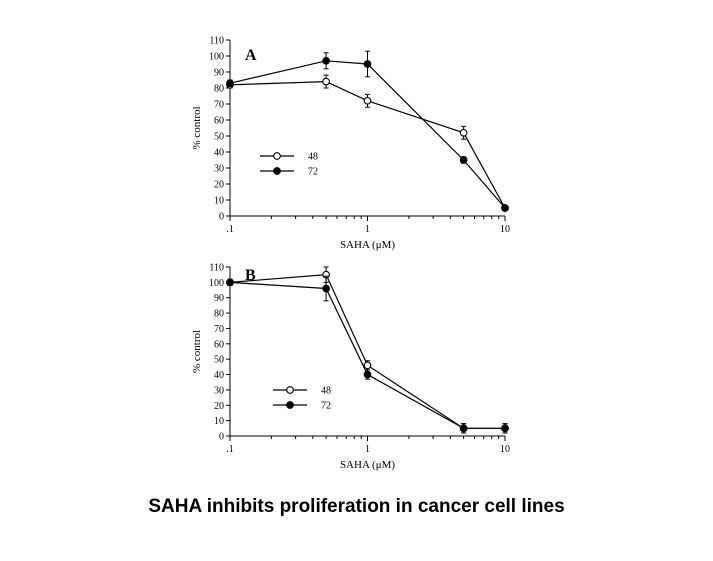 This screenshot has height=561, width=713. Describe the element at coordinates (250, 275) in the screenshot. I see `panel-label: B` at that location.